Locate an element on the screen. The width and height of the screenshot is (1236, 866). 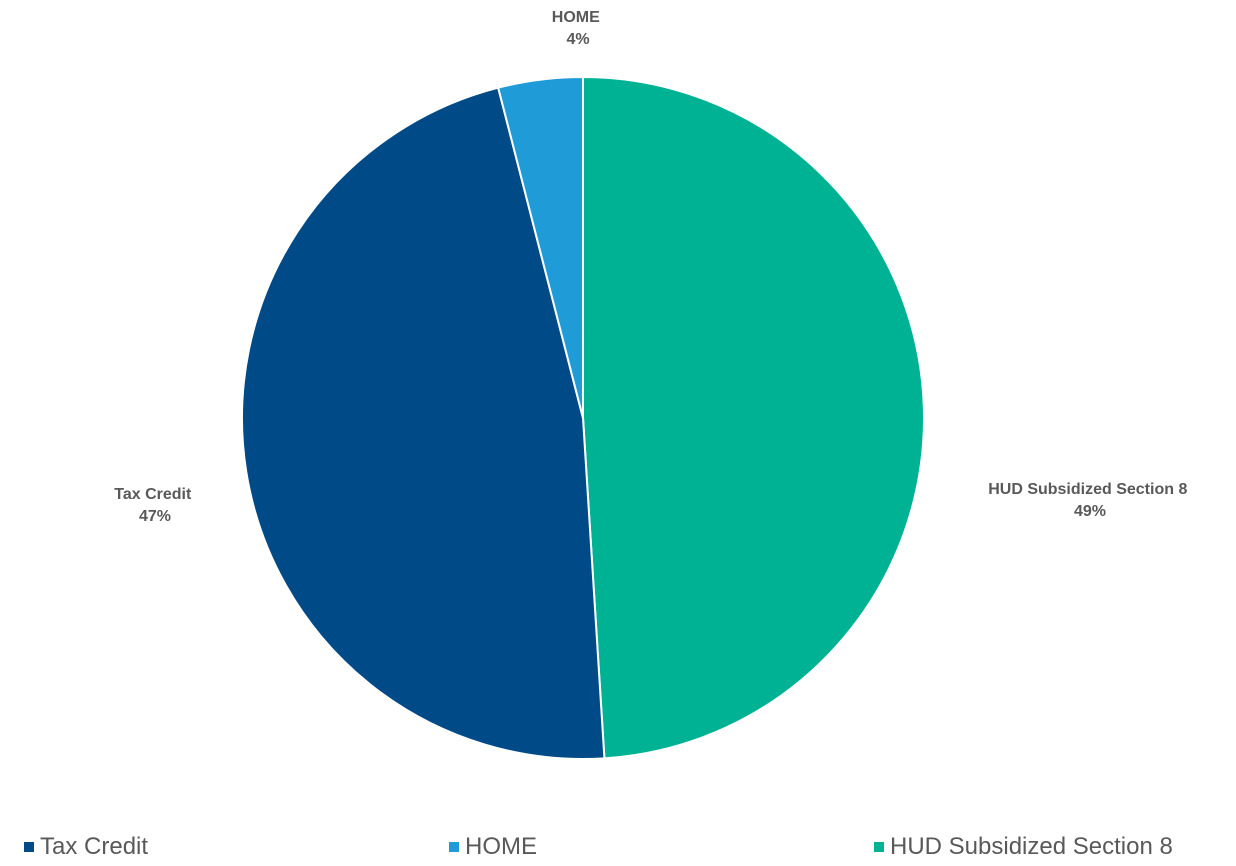
legend-label-home: HOME is located at coordinates (501, 846).